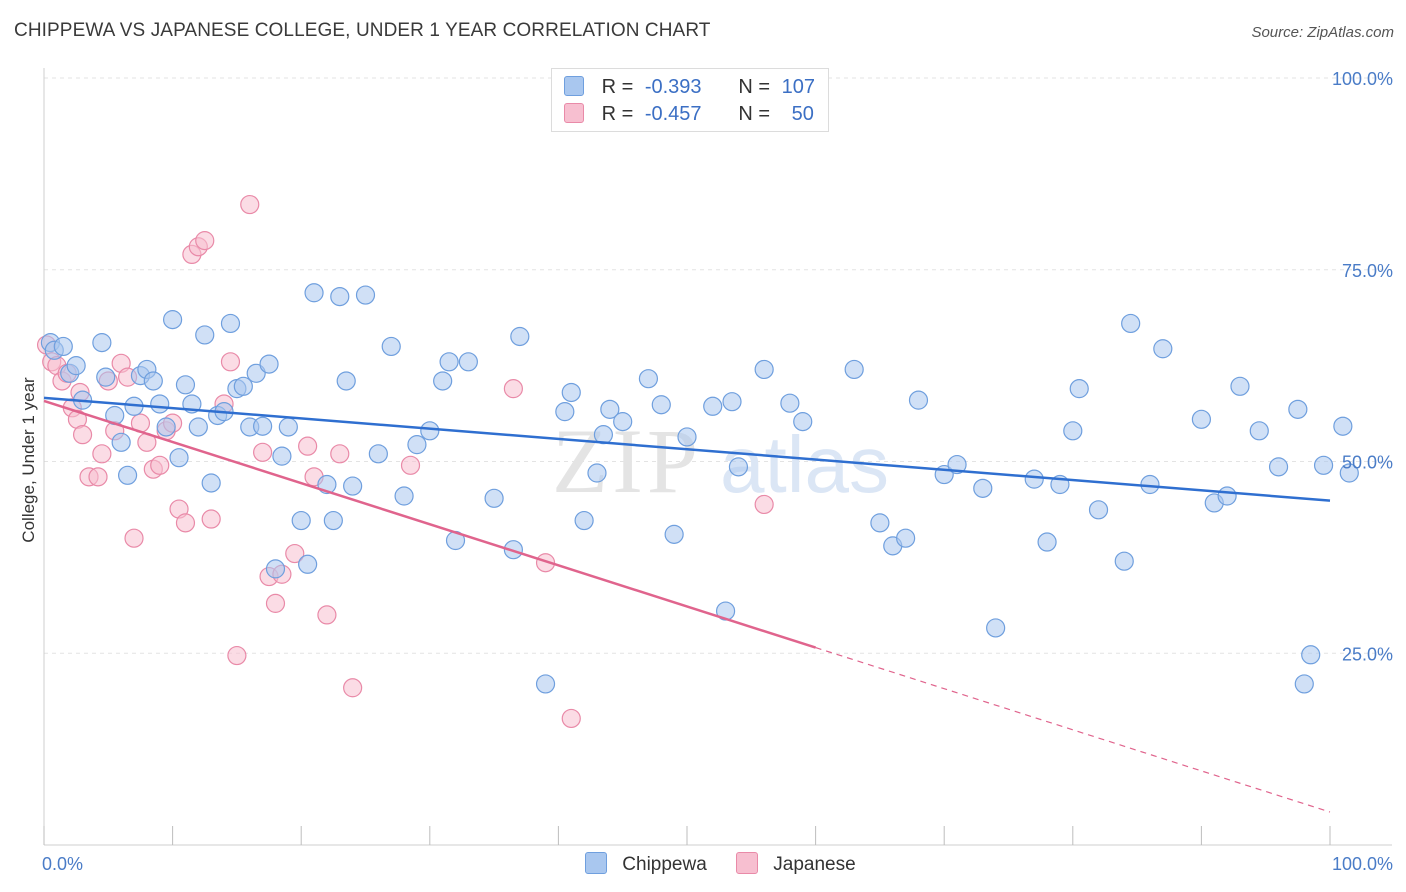 The height and width of the screenshot is (892, 1406). I want to click on trend-line-chippewa, so click(687, 449).